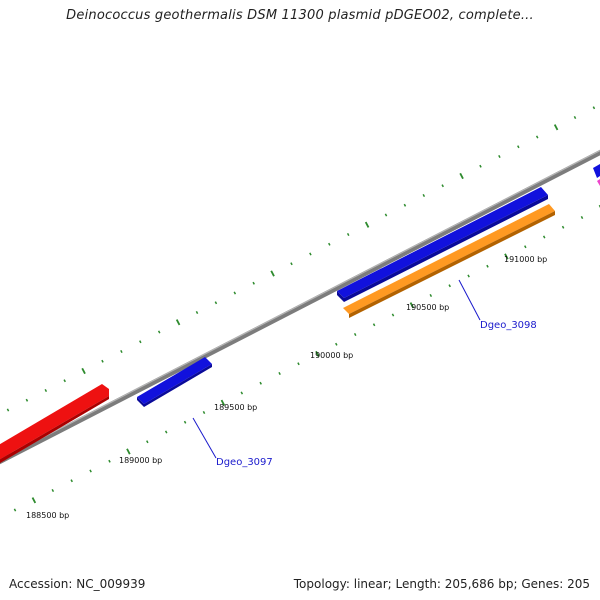 Image resolution: width=600 pixels, height=600 pixels. What do you see at coordinates (244, 462) in the screenshot?
I see `gene-label-dgeo-3097: Dgeo_3097` at bounding box center [244, 462].